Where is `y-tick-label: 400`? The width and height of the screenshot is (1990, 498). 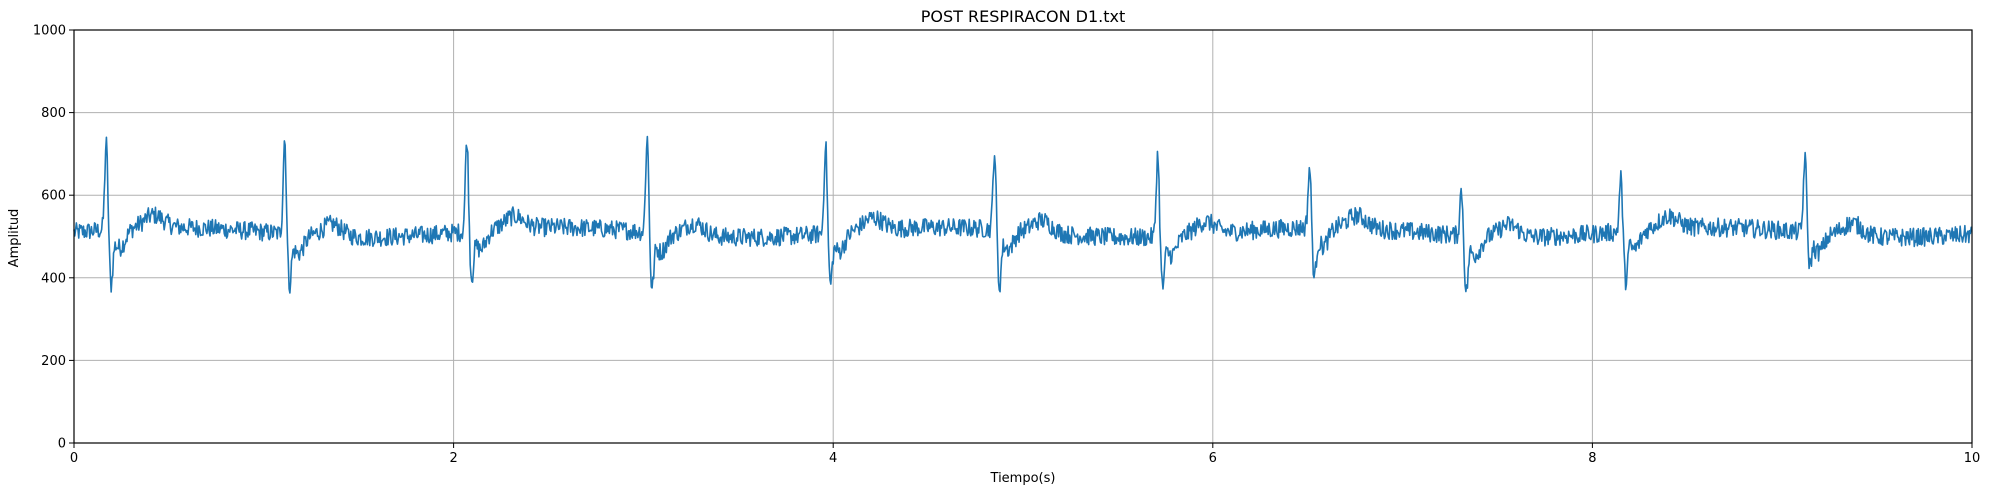
y-tick-label: 400 is located at coordinates (53, 278).